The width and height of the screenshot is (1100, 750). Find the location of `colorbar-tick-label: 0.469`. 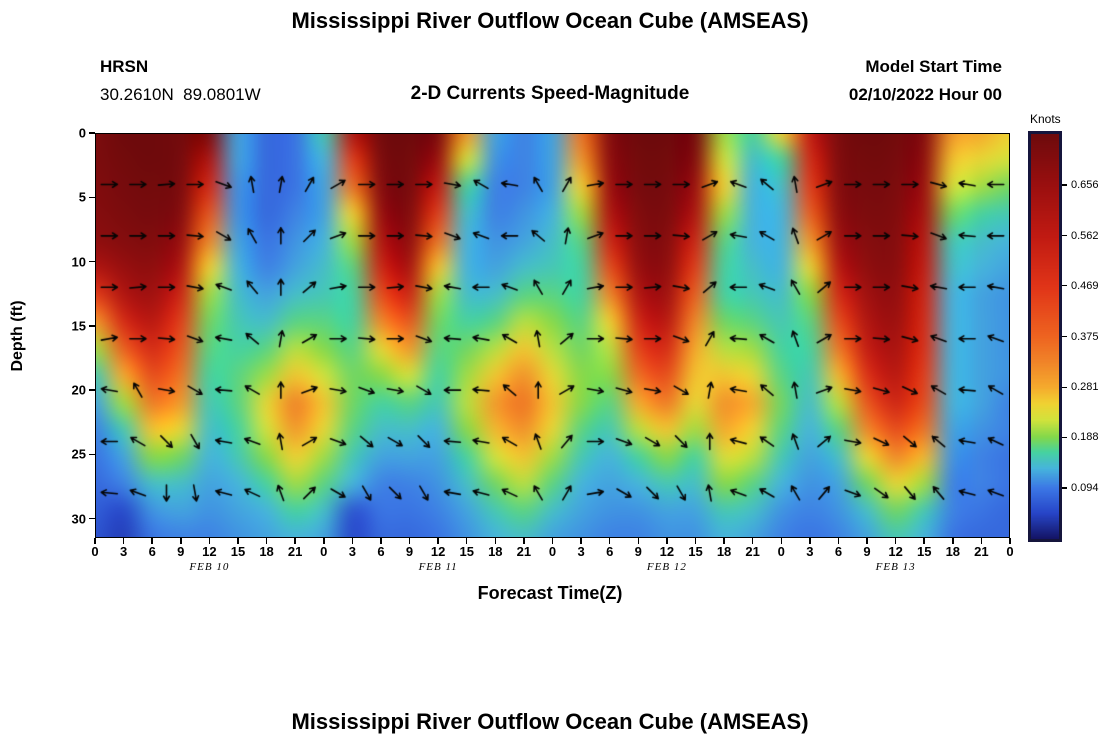

colorbar-tick-label: 0.469 is located at coordinates (1085, 285).